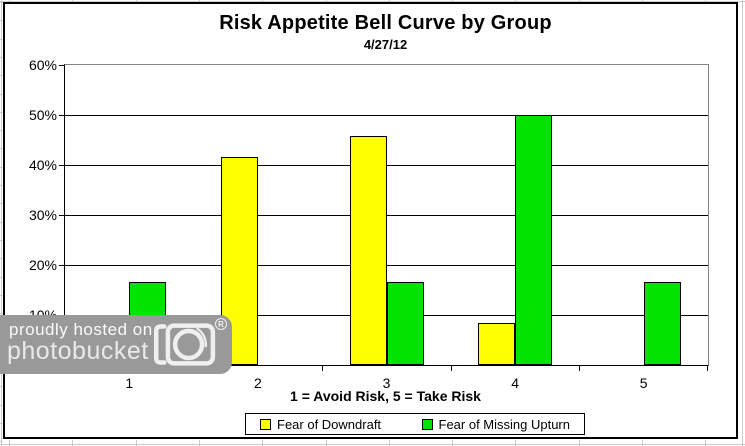 Image resolution: width=745 pixels, height=446 pixels. What do you see at coordinates (42, 215) in the screenshot?
I see `y-axis-label: 30%` at bounding box center [42, 215].